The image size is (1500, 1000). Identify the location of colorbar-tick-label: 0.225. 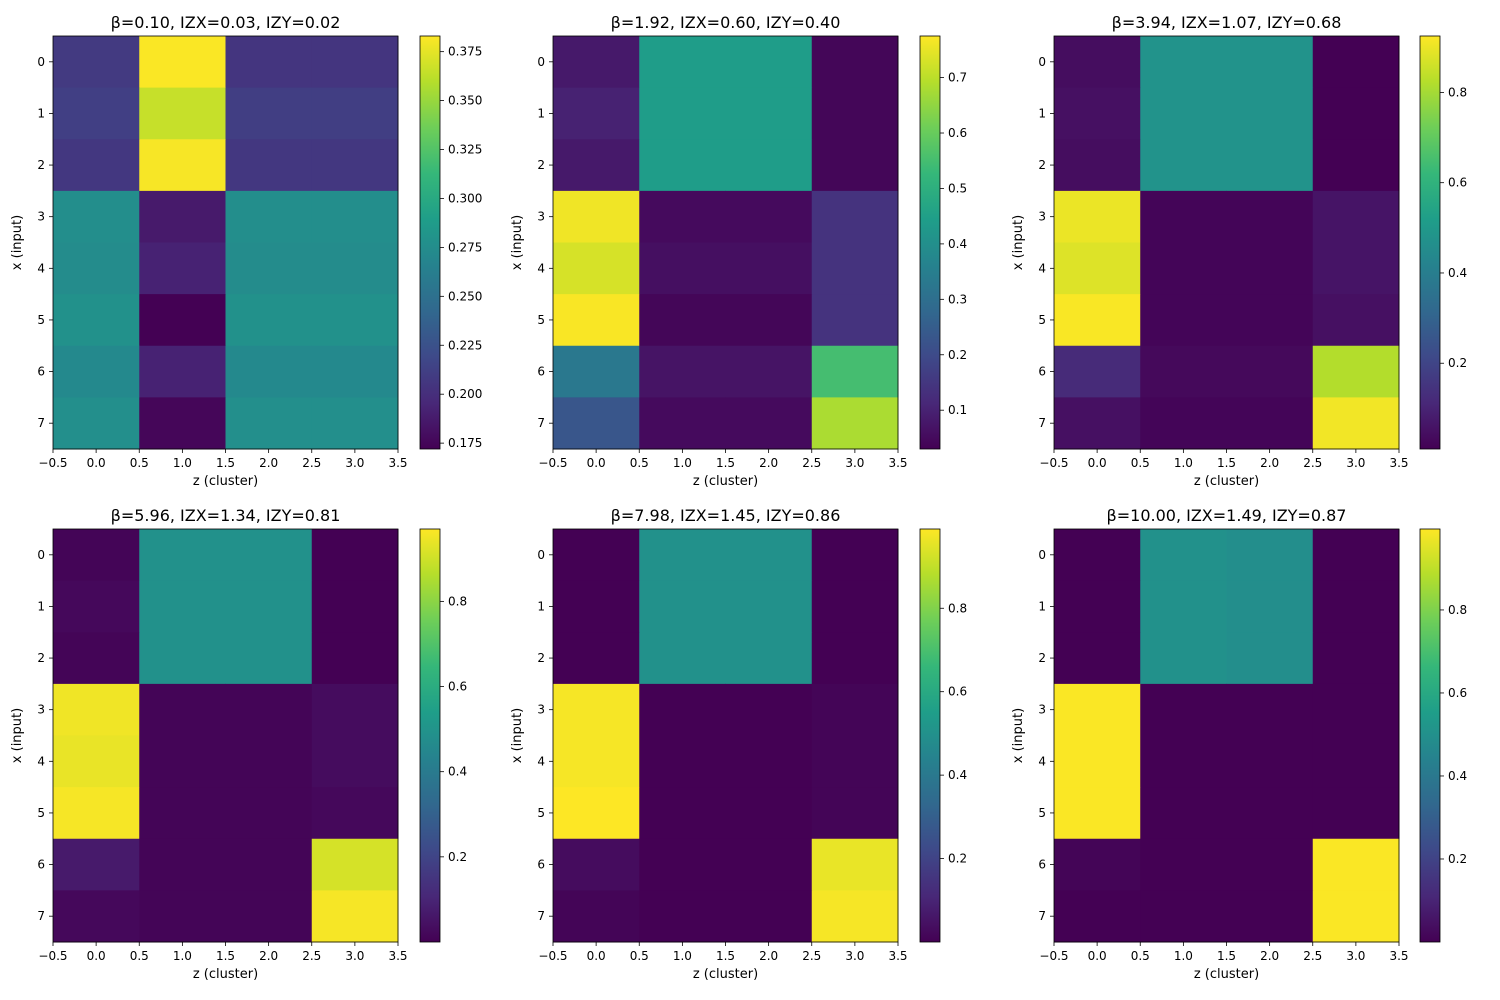
(465, 345).